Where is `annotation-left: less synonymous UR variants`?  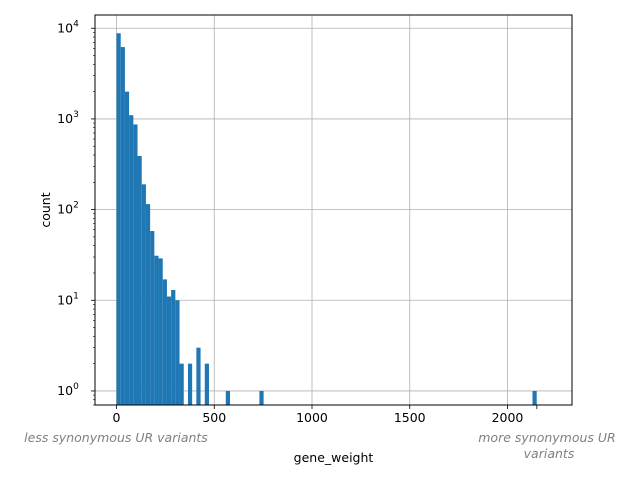
annotation-left: less synonymous UR variants is located at coordinates (116, 437).